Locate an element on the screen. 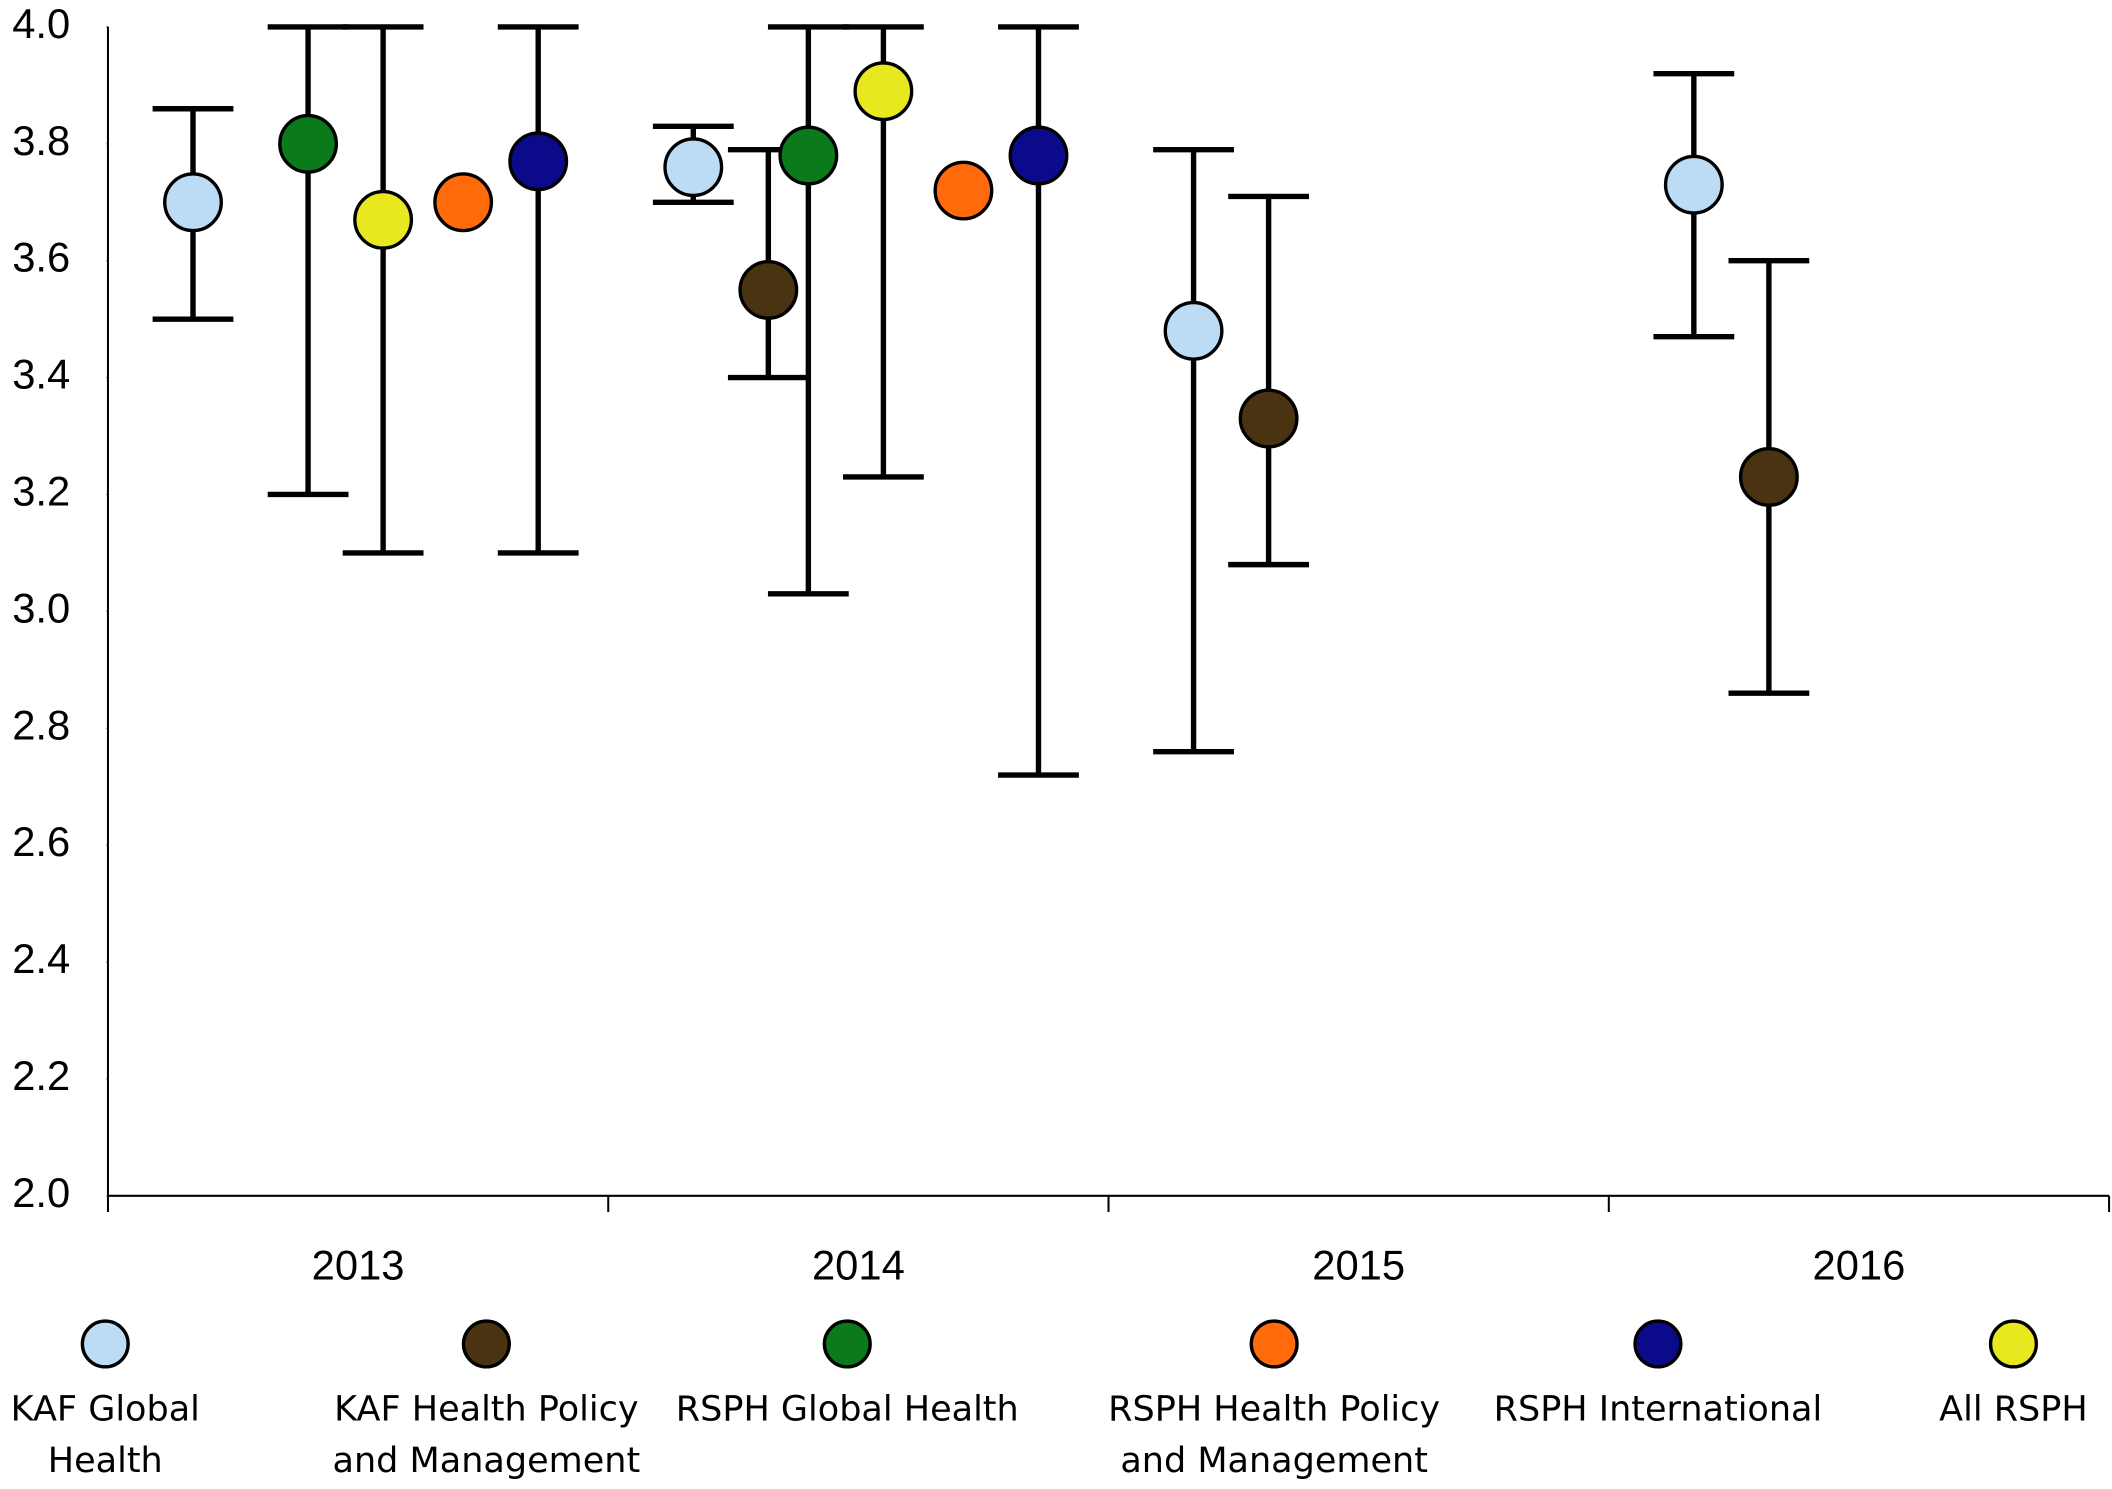  y-tick-label: 3.6 is located at coordinates (41, 257).